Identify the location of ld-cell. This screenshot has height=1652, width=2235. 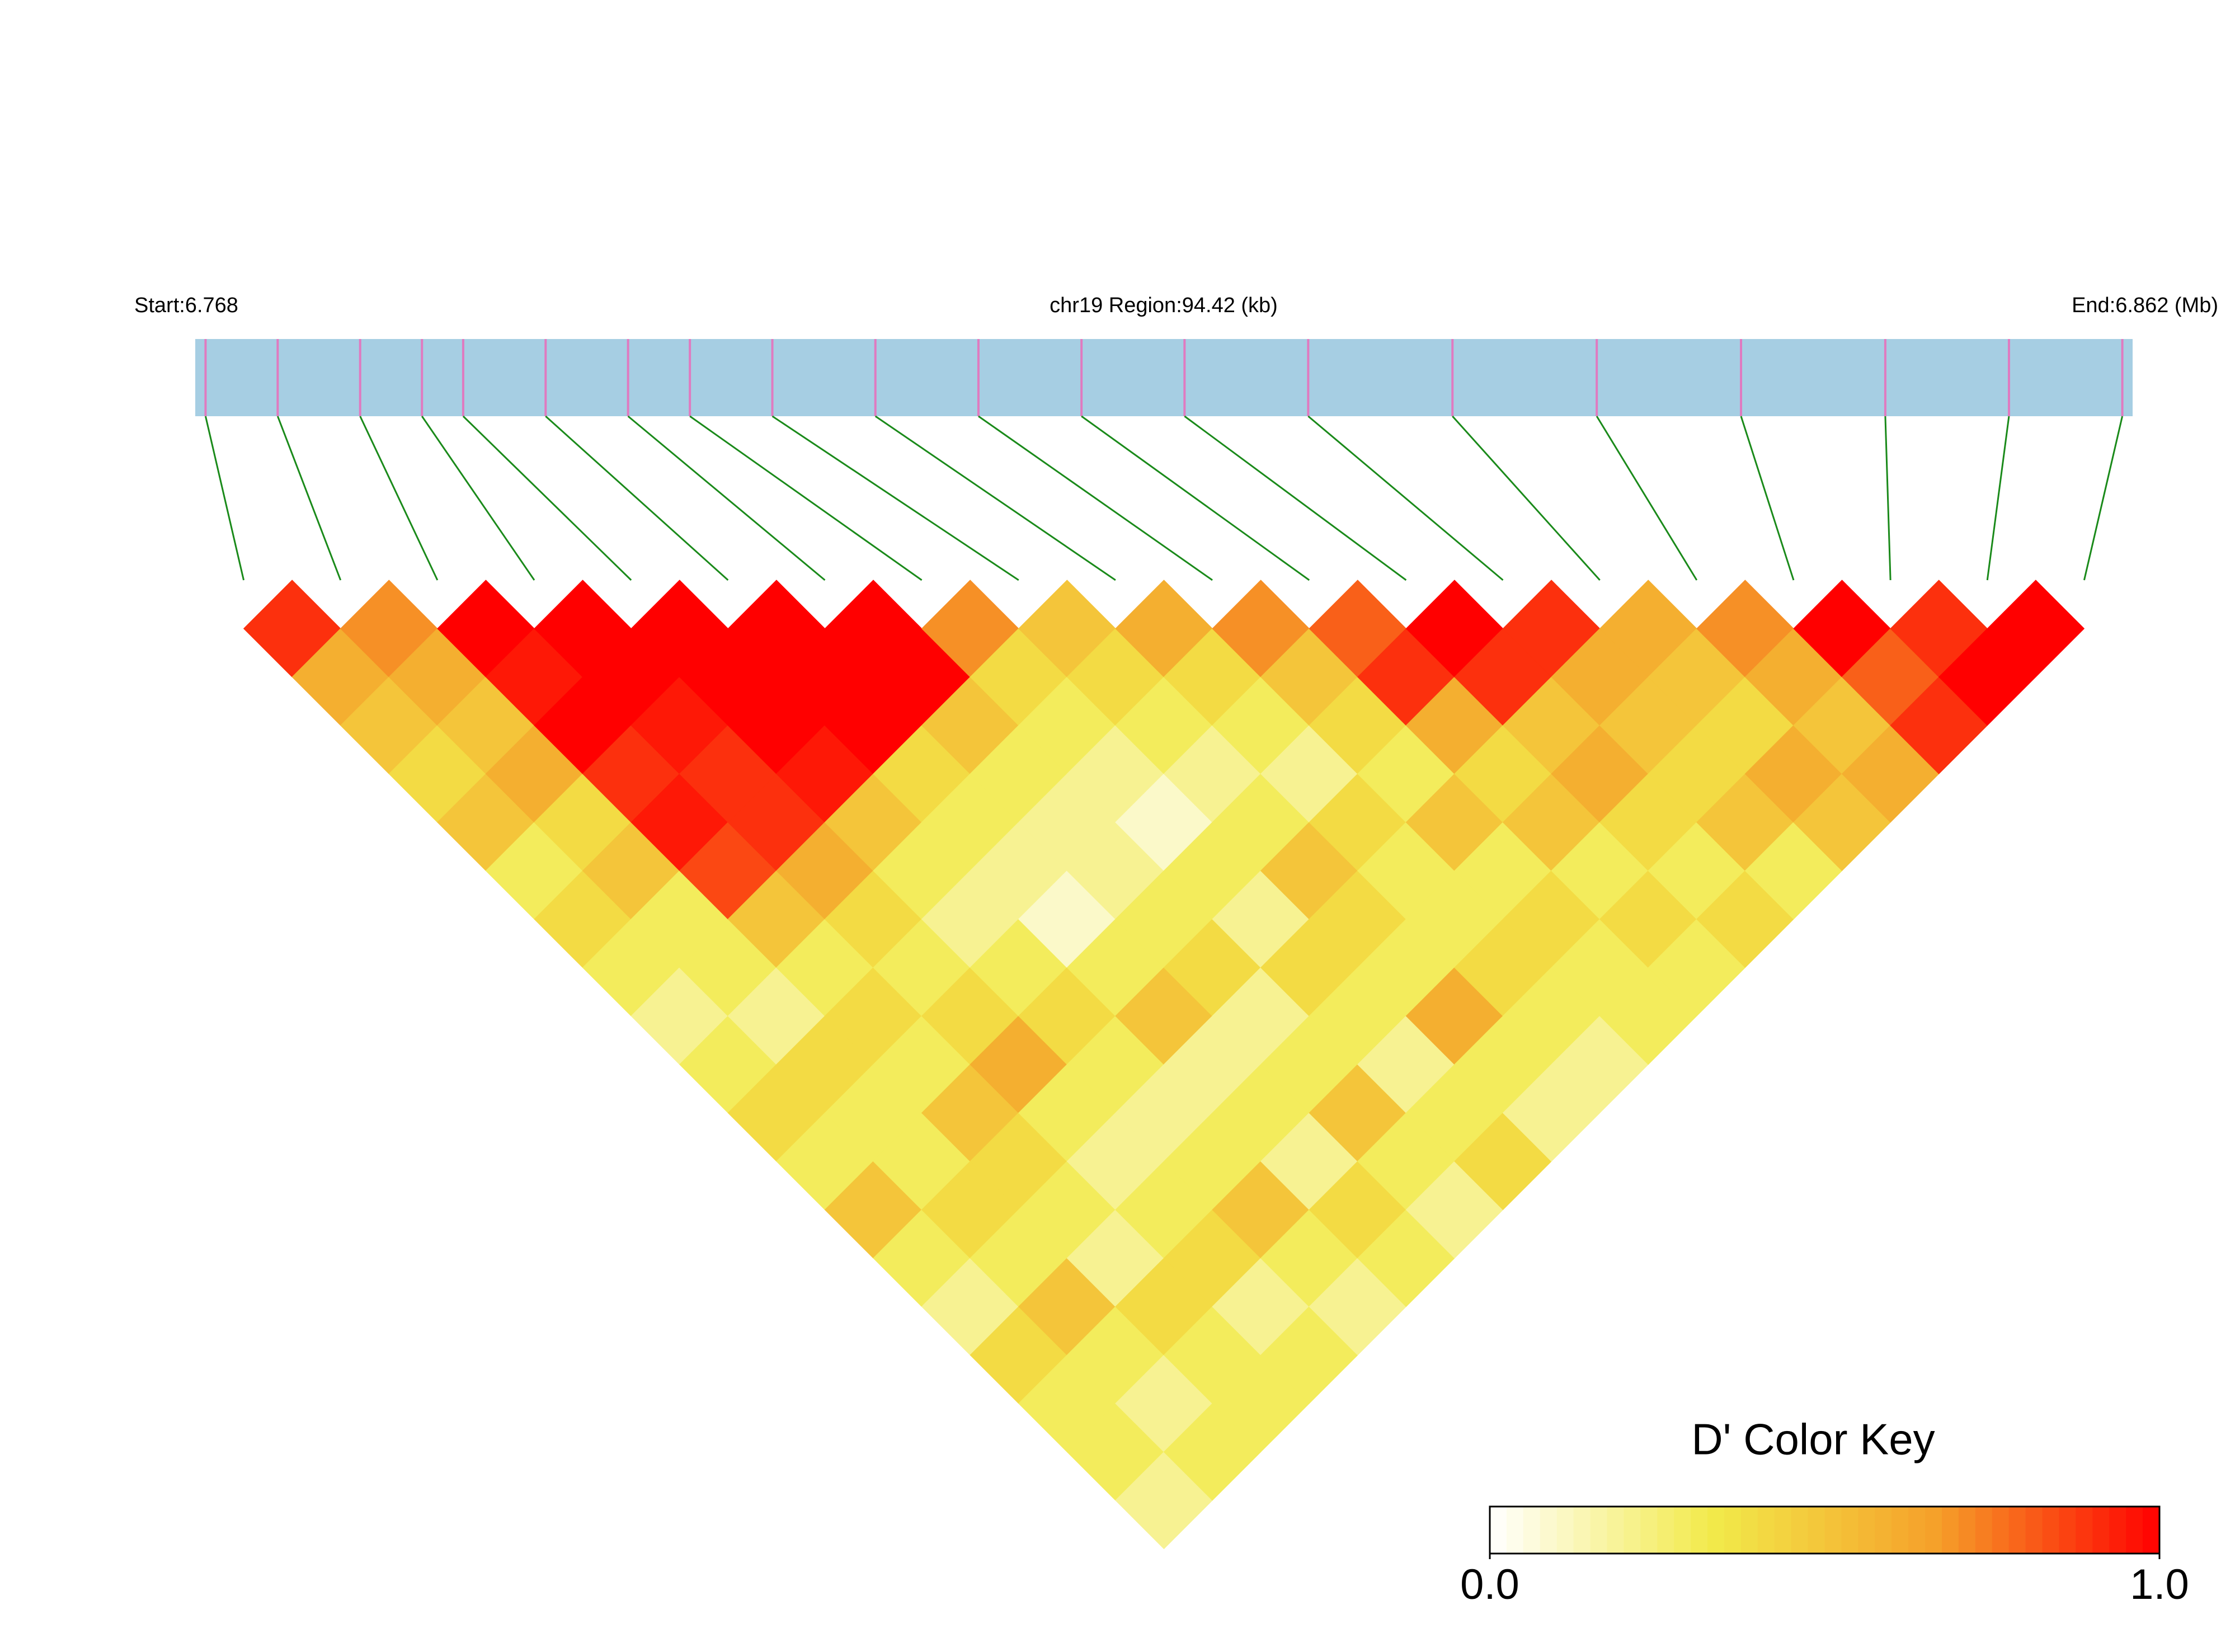
(2036, 629).